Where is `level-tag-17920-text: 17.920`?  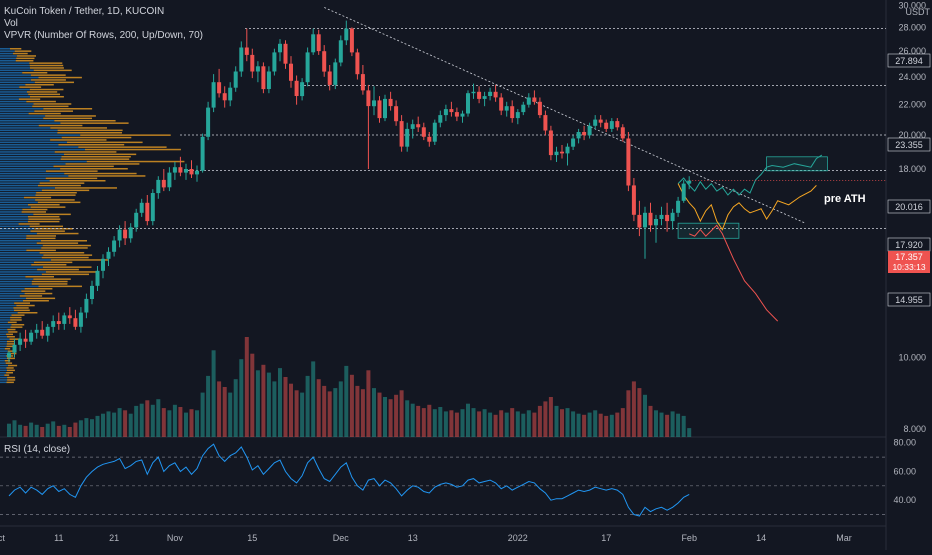 level-tag-17920-text: 17.920 is located at coordinates (909, 245).